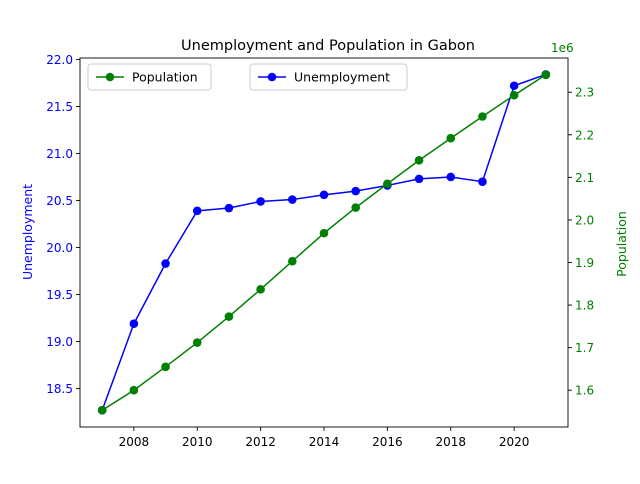 The image size is (640, 484). Describe the element at coordinates (165, 77) in the screenshot. I see `legend-population-label: Population` at that location.